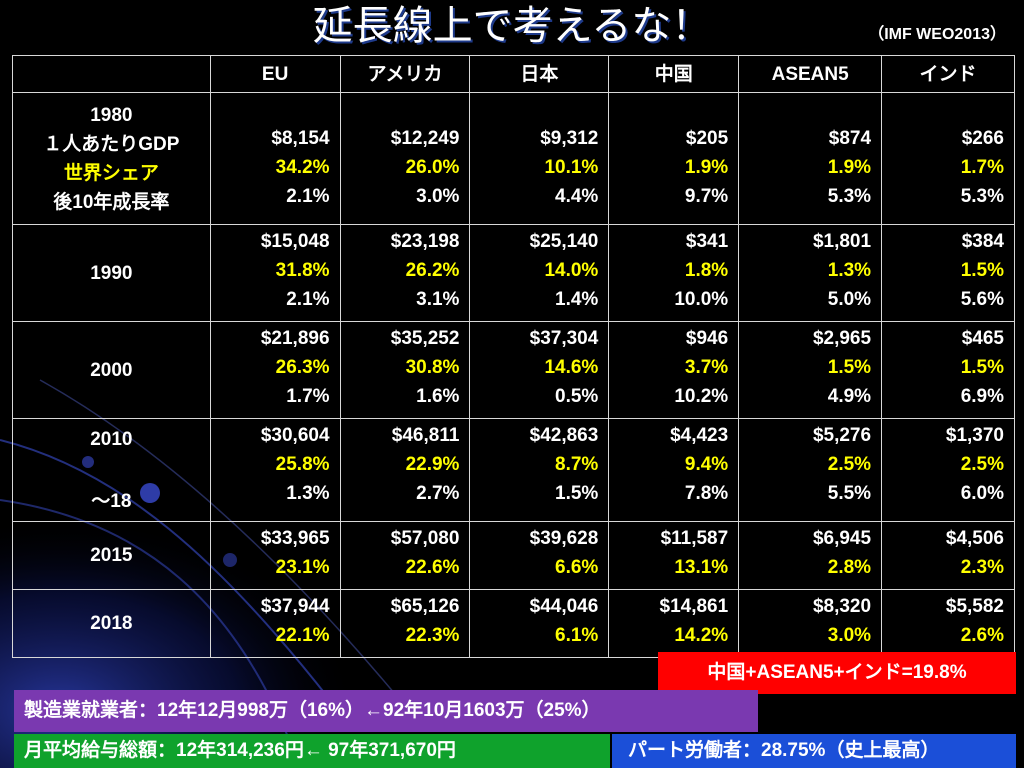  Describe the element at coordinates (701, 635) in the screenshot. I see `share-value: 14.2%` at that location.